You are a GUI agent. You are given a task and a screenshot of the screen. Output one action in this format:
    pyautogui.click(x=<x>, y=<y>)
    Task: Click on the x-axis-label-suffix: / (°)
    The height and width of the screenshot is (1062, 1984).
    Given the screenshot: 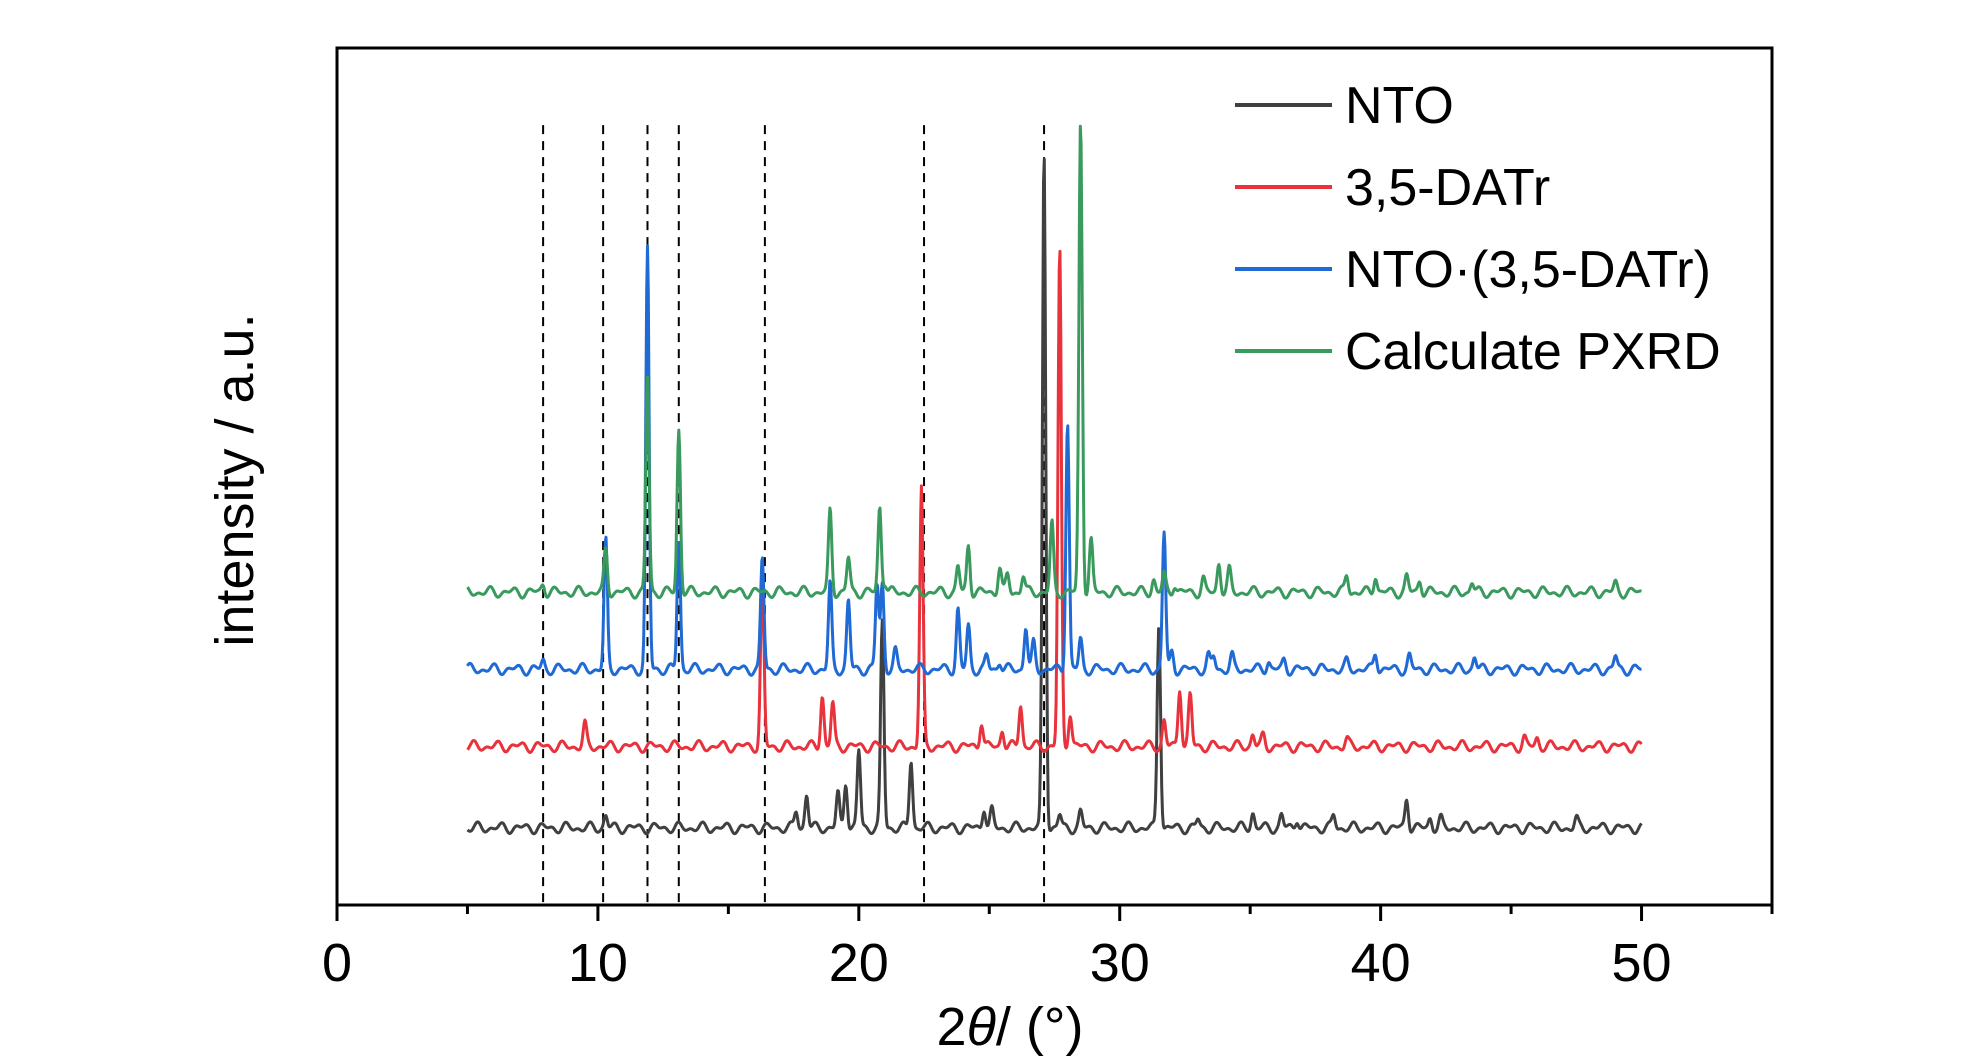 What is the action you would take?
    pyautogui.click(x=1040, y=1027)
    